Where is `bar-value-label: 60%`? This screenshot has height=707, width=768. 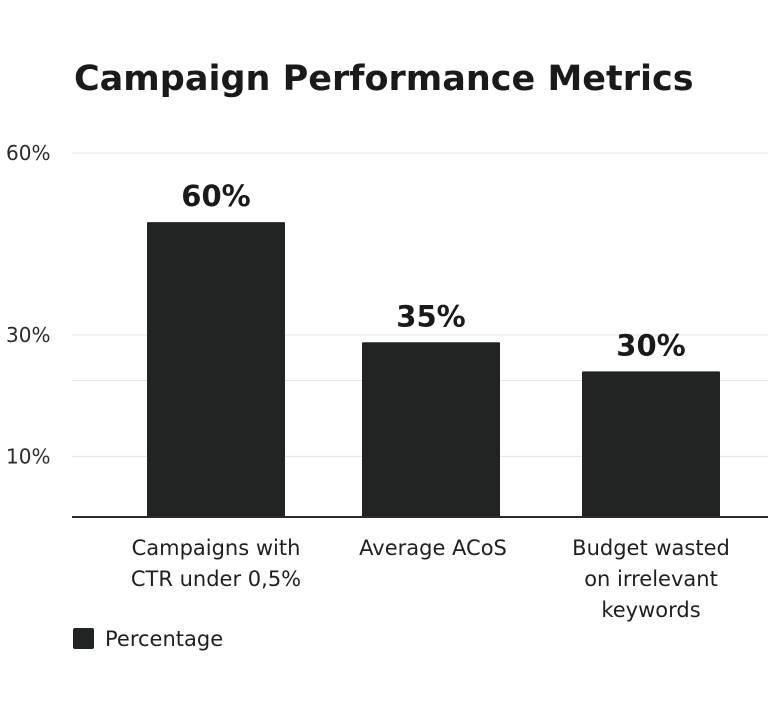 bar-value-label: 60% is located at coordinates (215, 196).